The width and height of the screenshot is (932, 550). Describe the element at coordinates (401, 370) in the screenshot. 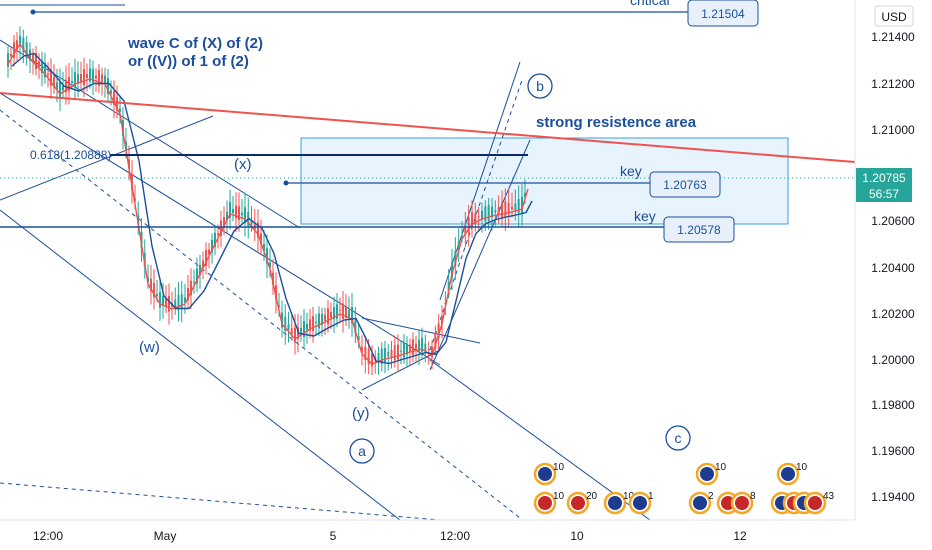

I see `triangle-bottom` at that location.